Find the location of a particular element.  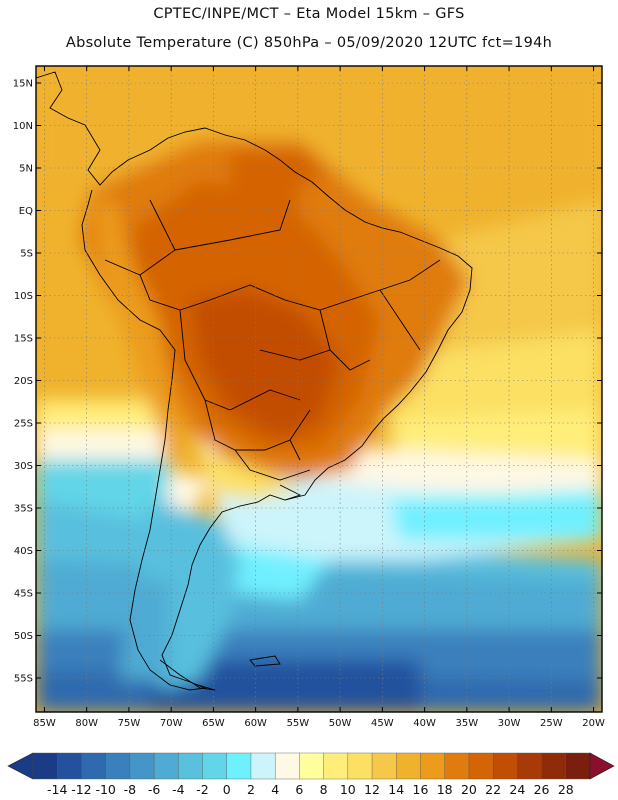

lat-label: 5N is located at coordinates (26, 169).